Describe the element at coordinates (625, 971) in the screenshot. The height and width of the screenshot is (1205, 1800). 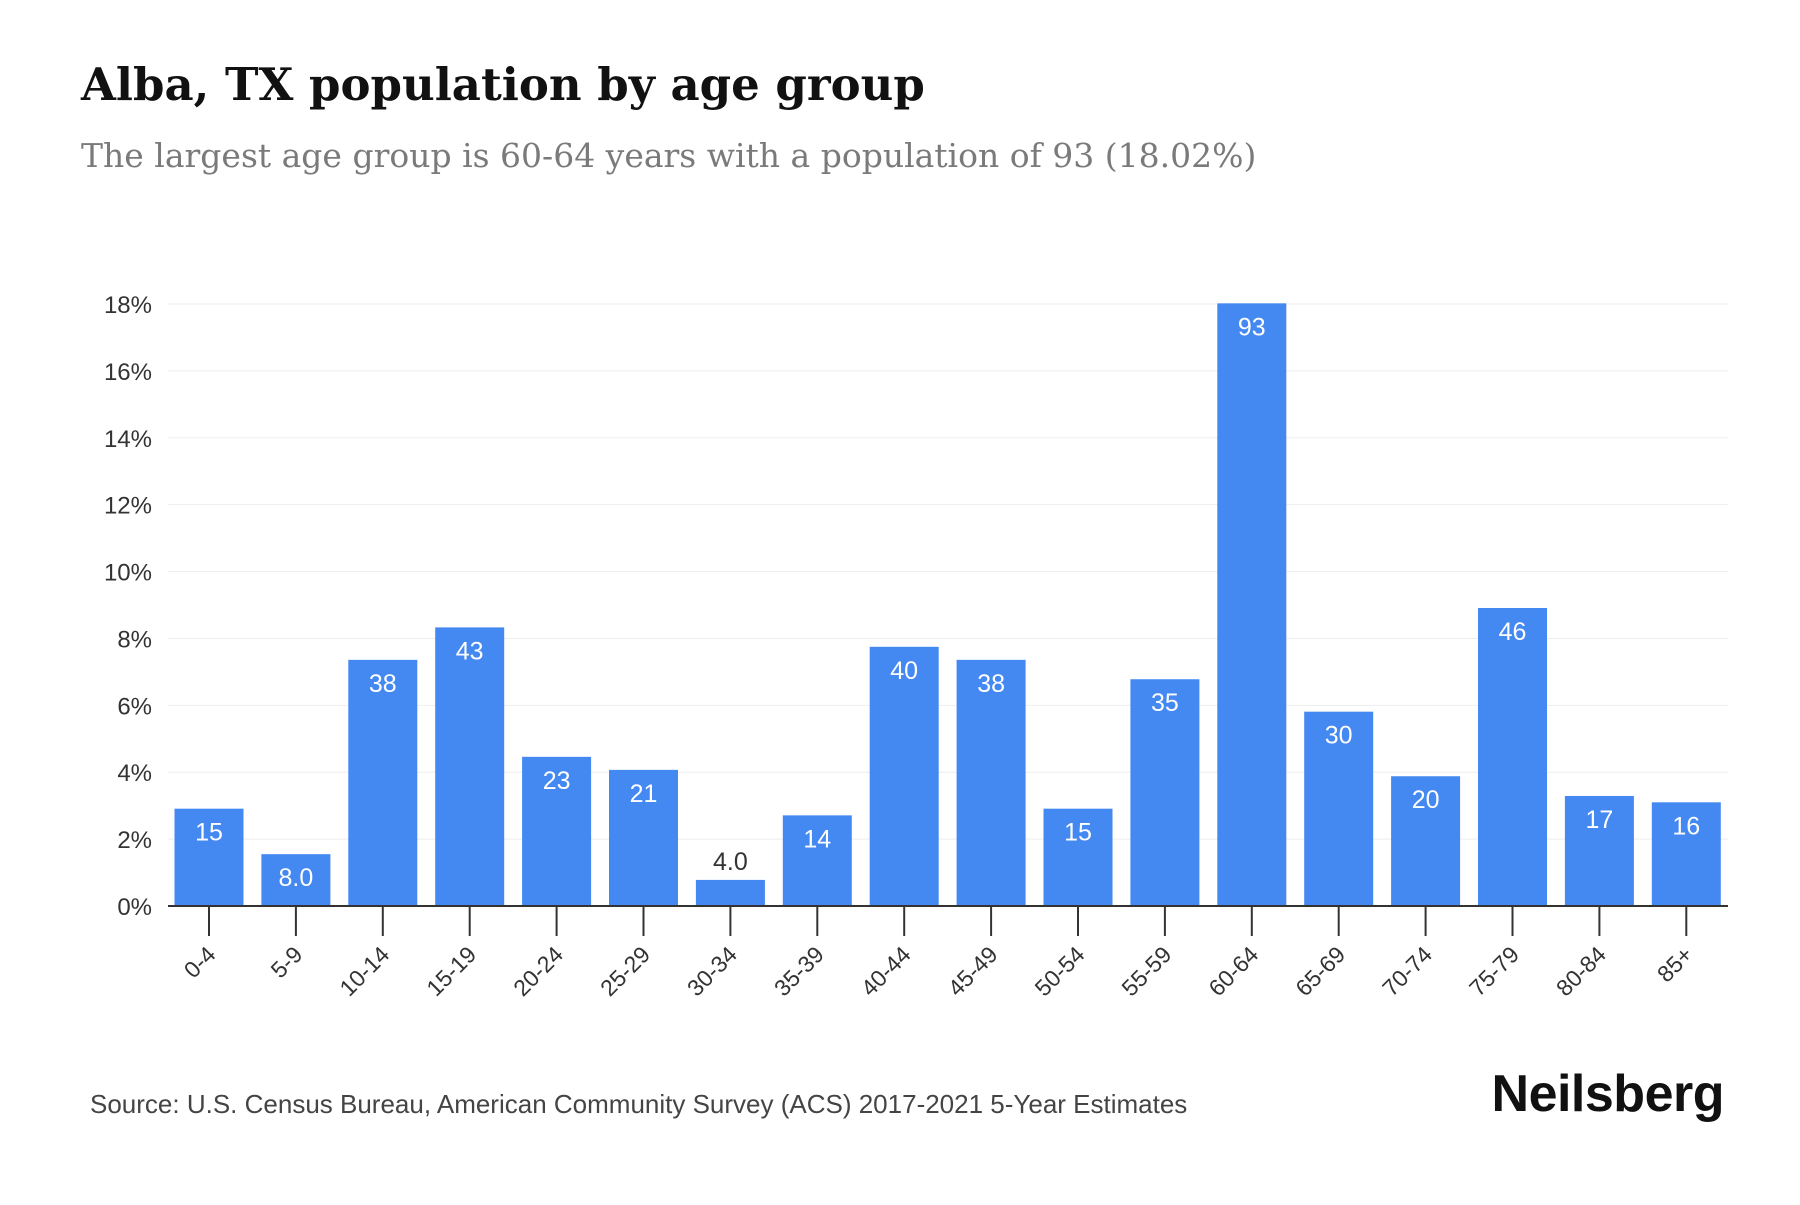
I see `x-tick-label: 25-29` at that location.